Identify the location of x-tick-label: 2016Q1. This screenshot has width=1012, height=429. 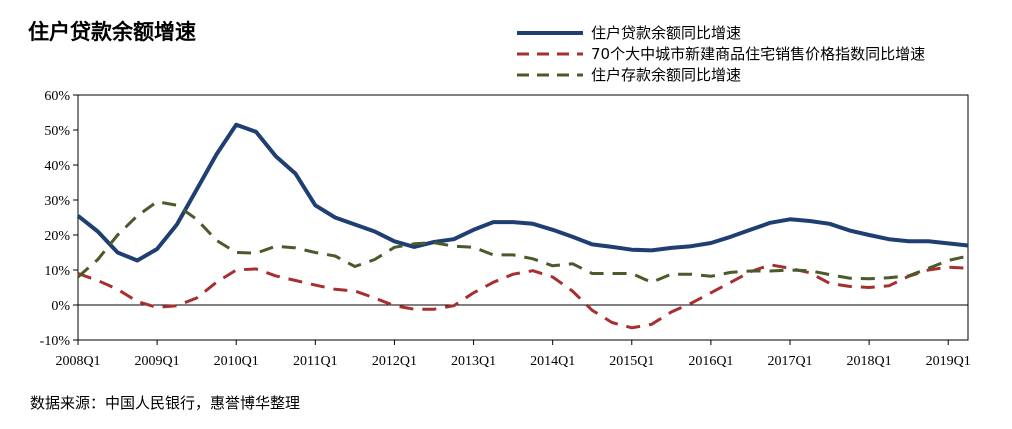
(710, 361).